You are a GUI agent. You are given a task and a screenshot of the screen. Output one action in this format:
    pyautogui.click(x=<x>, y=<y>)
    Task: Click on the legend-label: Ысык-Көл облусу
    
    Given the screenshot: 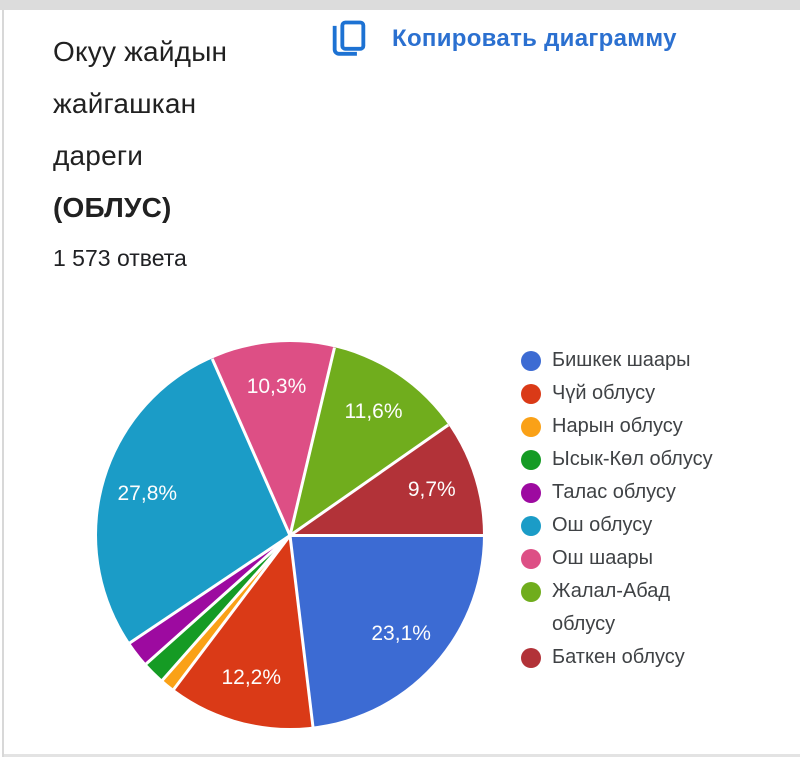 What is the action you would take?
    pyautogui.click(x=632, y=459)
    